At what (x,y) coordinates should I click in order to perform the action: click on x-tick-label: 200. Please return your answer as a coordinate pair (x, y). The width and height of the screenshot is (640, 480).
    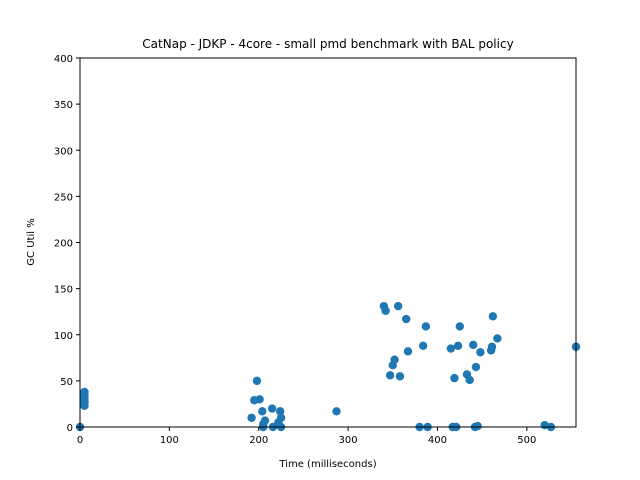
    Looking at the image, I should click on (258, 440).